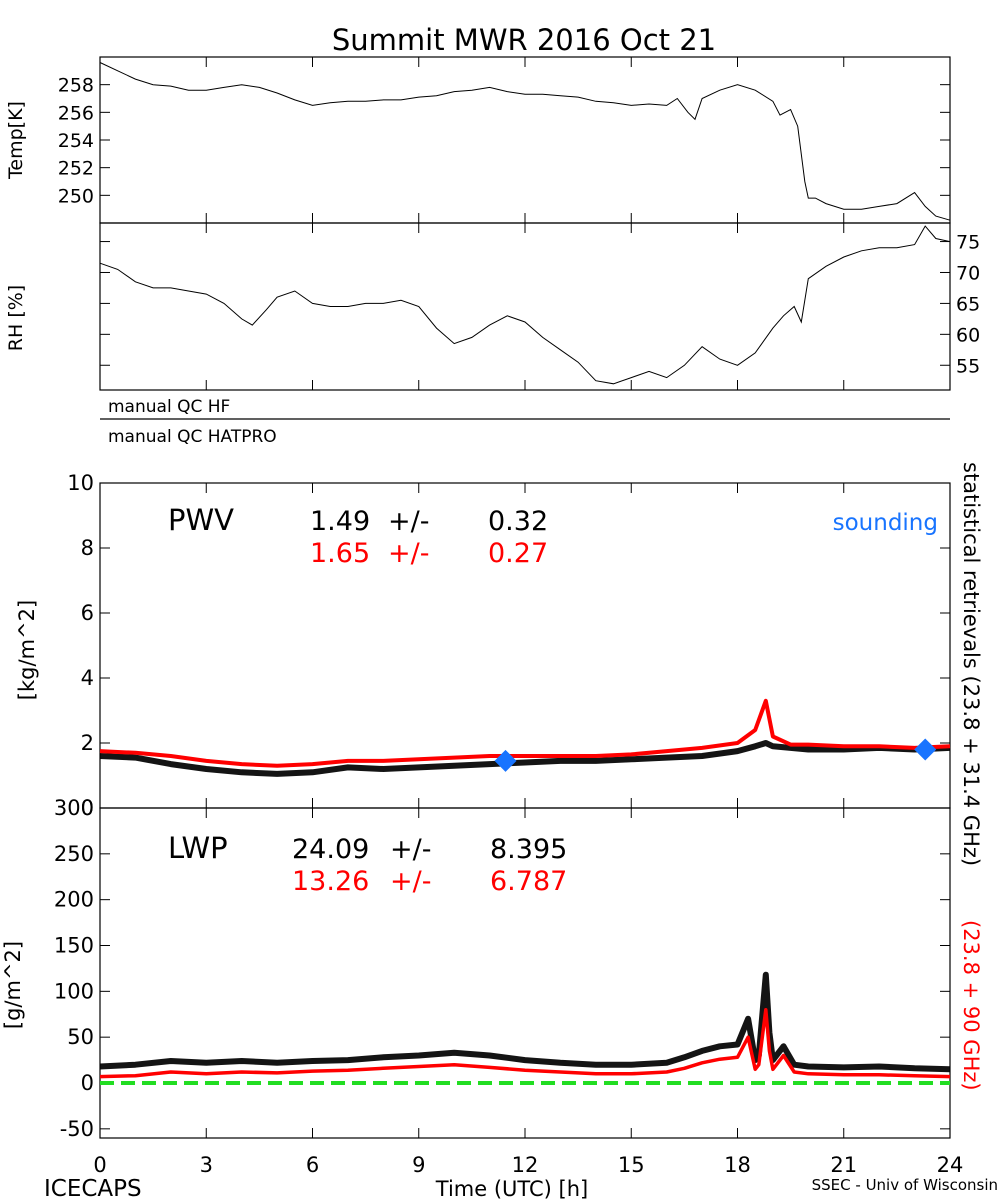 The height and width of the screenshot is (1200, 1000). I want to click on pwv-red-series-line, so click(525, 733).